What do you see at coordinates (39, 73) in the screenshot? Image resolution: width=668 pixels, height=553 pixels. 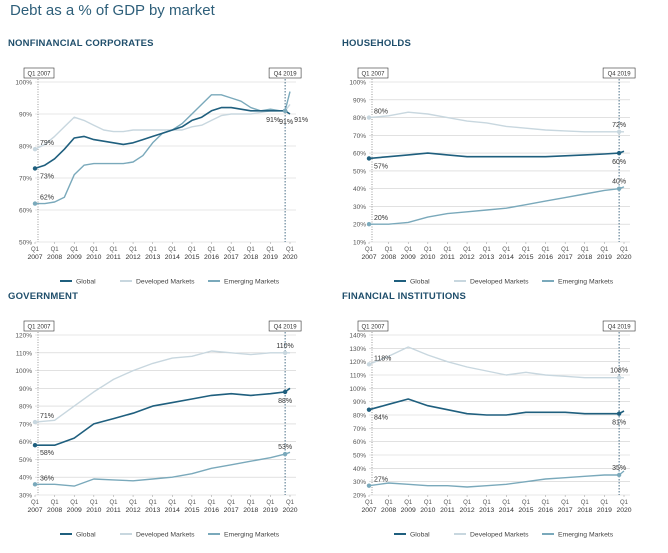 I see `start-marker-box` at bounding box center [39, 73].